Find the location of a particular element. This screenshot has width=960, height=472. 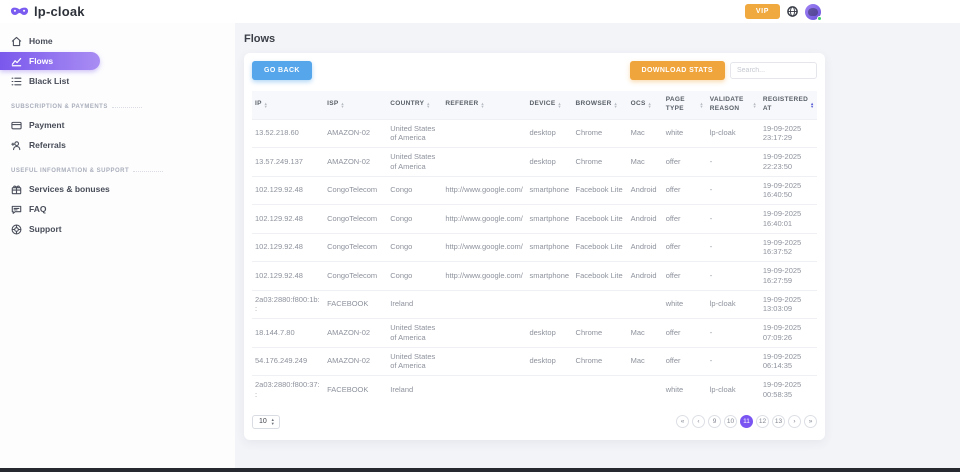

first-page-button: « is located at coordinates (682, 422).